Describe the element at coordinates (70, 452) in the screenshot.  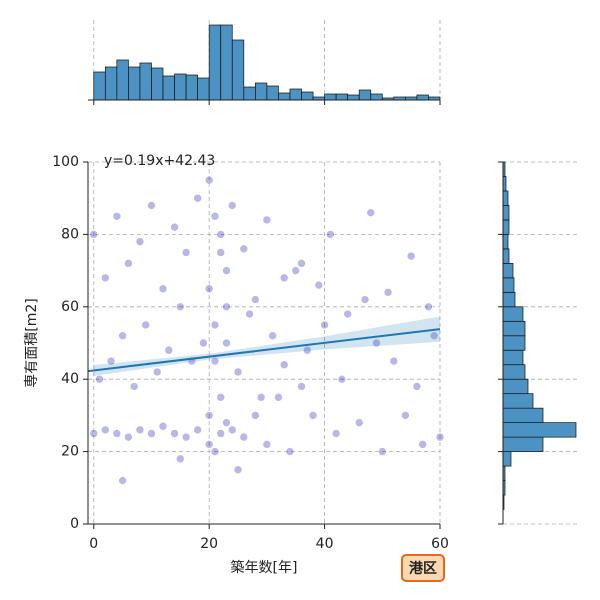
I see `y-tick-label: 20` at that location.